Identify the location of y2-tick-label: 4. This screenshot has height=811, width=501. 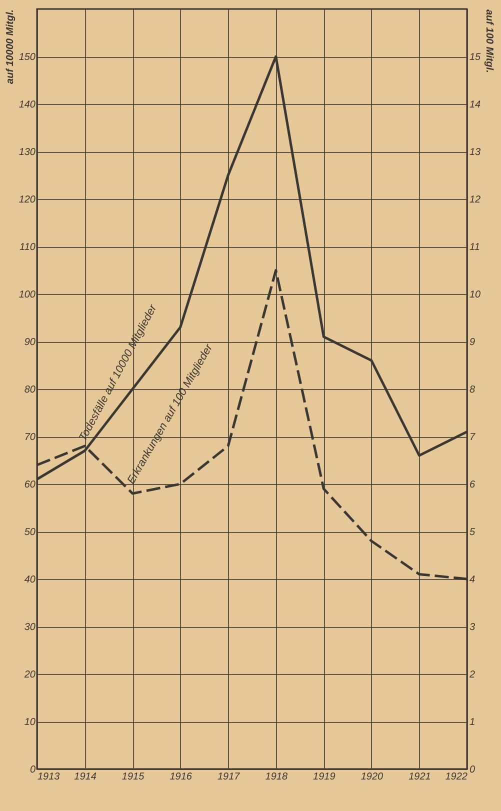
(473, 580).